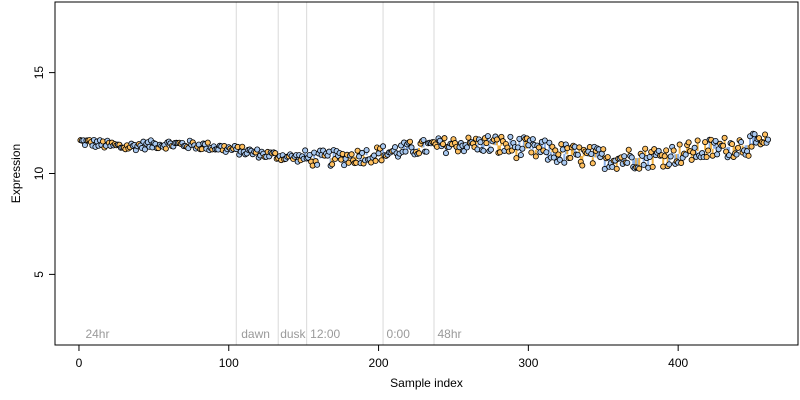 Image resolution: width=800 pixels, height=400 pixels. What do you see at coordinates (528, 363) in the screenshot?
I see `x-tick-label: 300` at bounding box center [528, 363].